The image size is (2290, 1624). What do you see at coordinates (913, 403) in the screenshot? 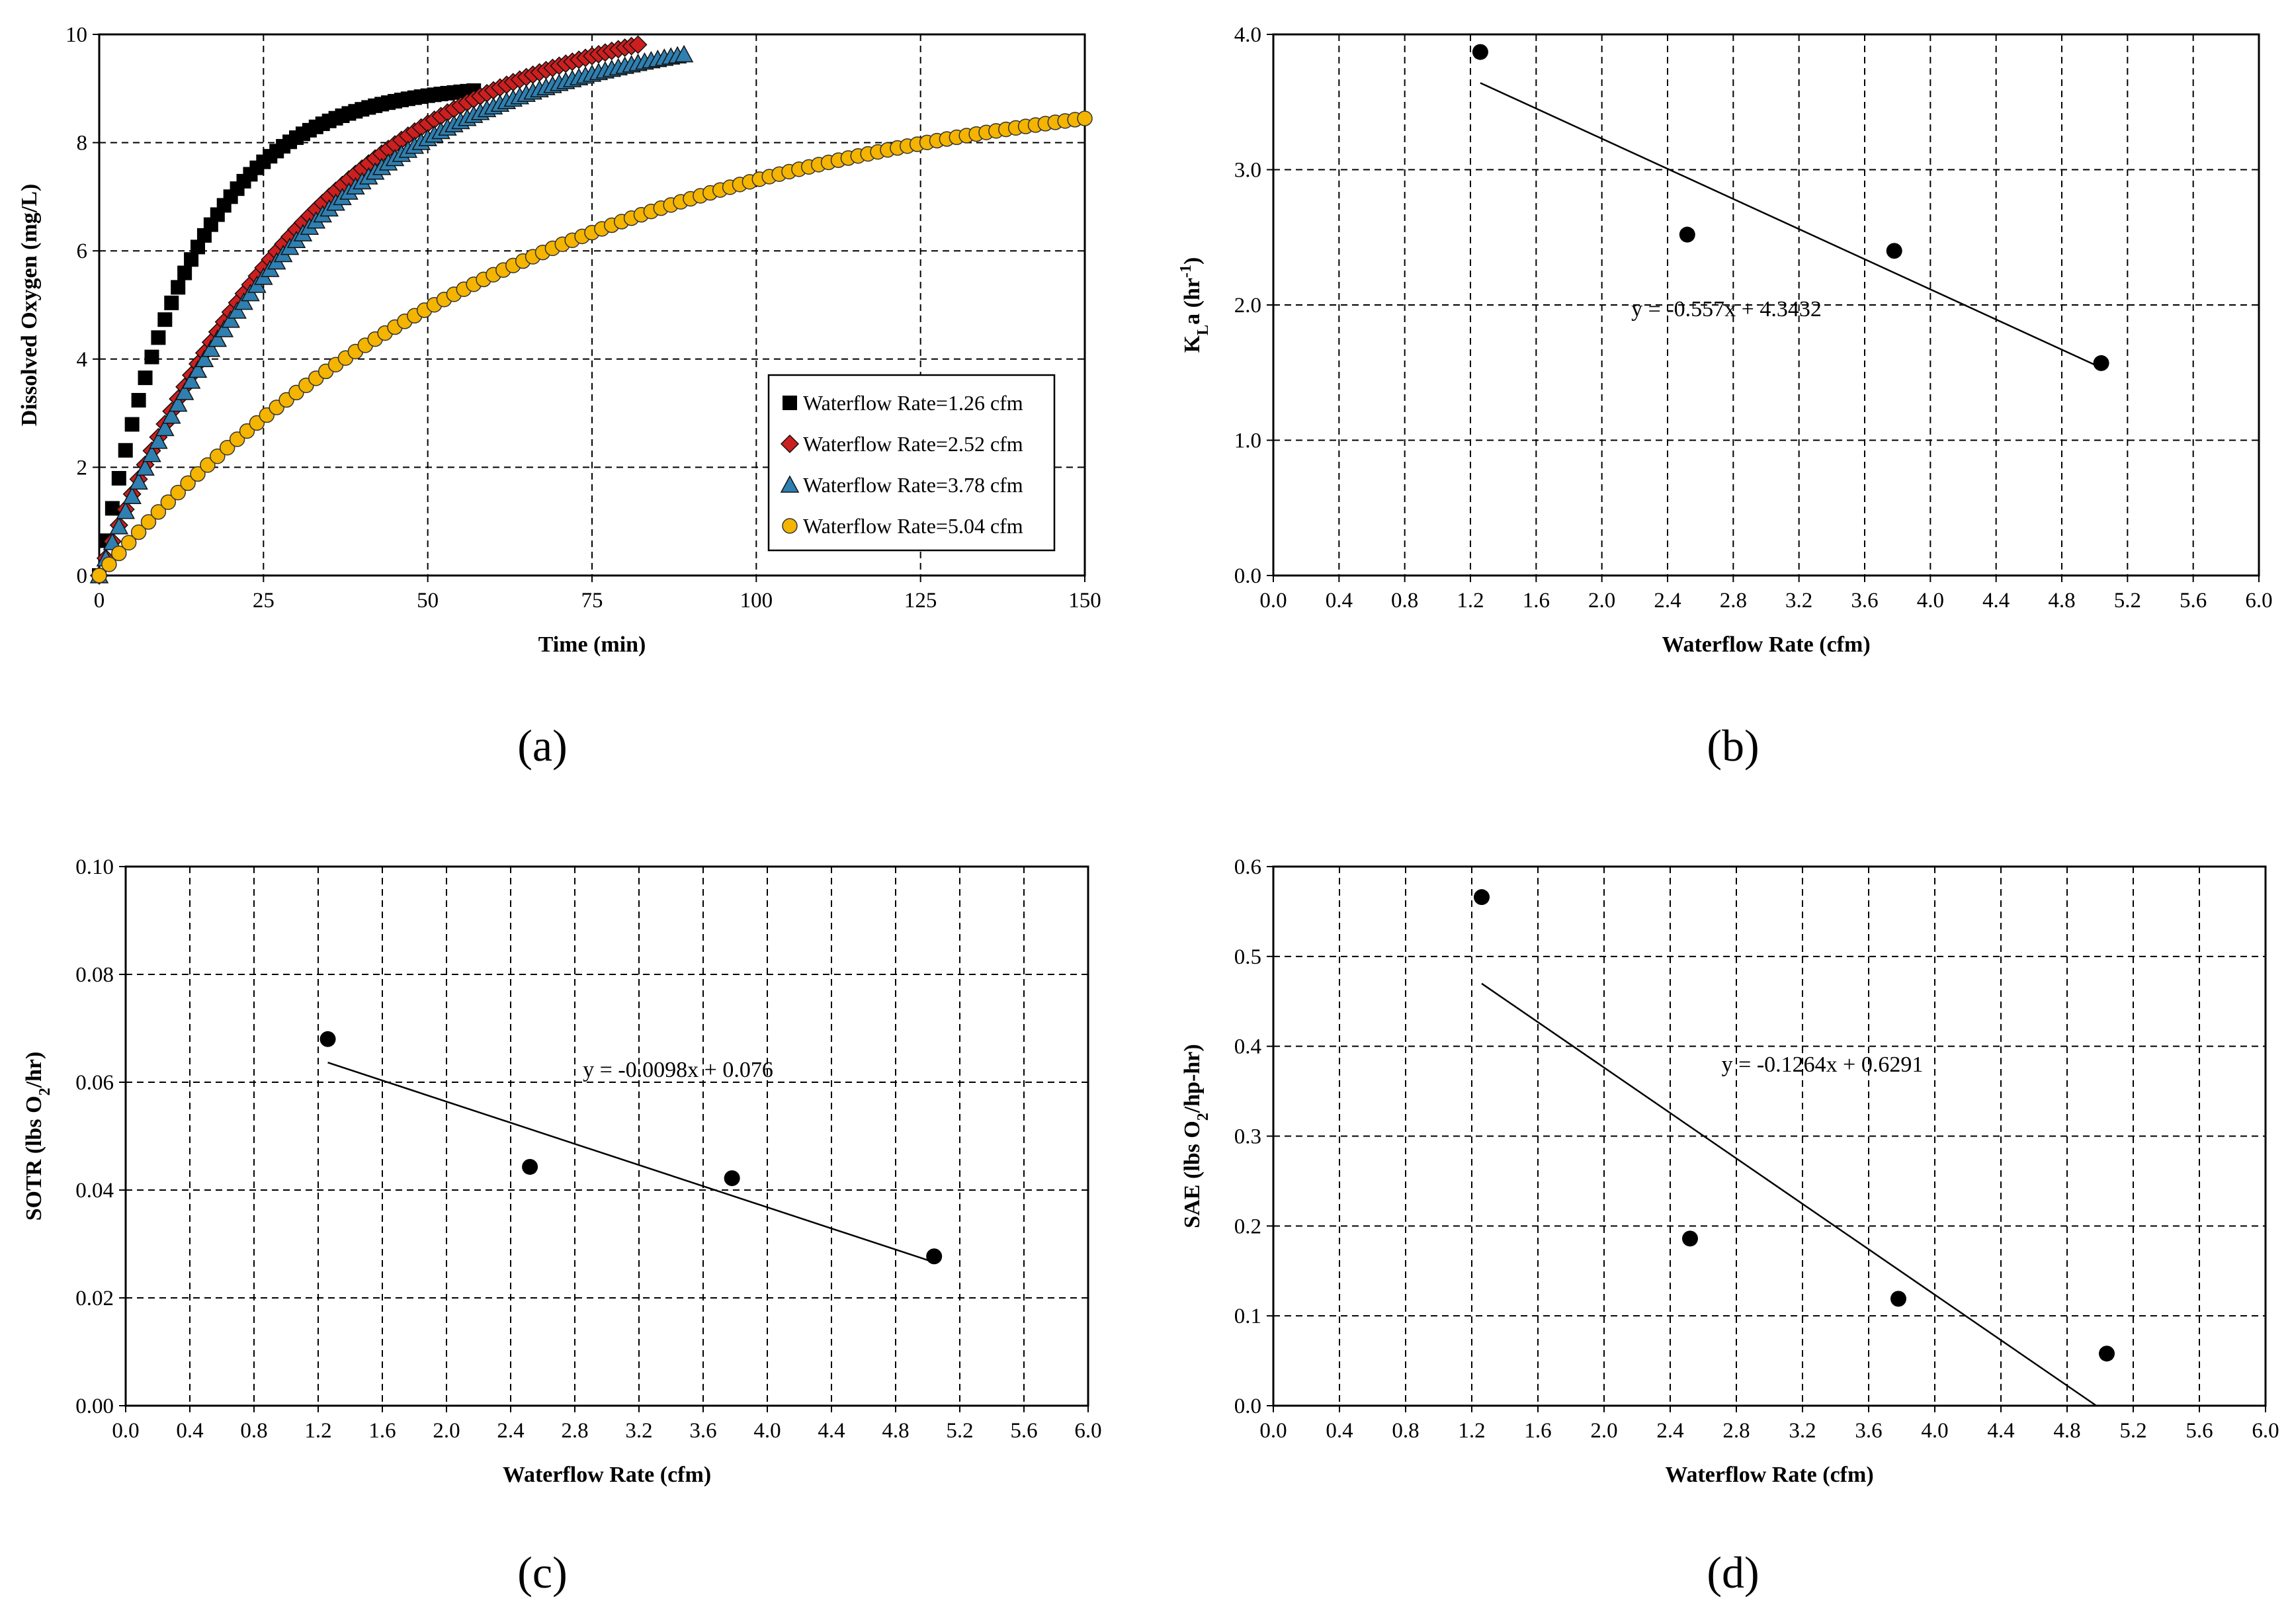
I see `legend-label: Waterflow Rate=1.26 cfm` at bounding box center [913, 403].